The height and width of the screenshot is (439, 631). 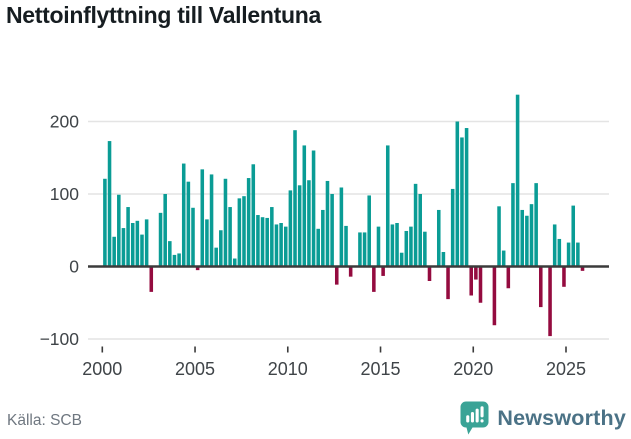 I want to click on bar-2001-q2, so click(x=128, y=237).